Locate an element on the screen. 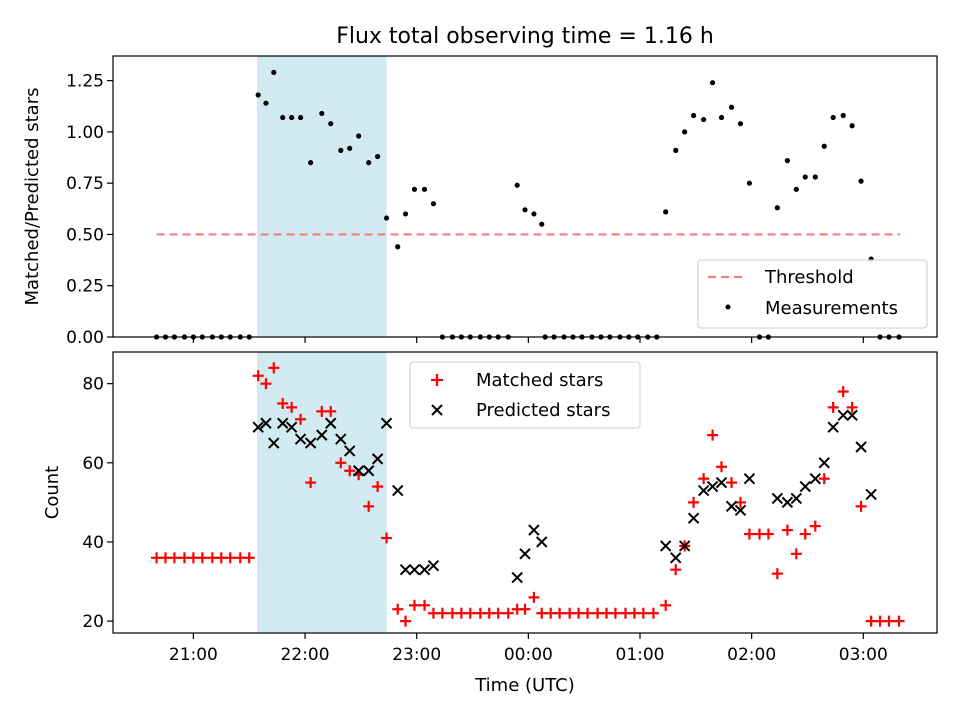  bottom-legend-box is located at coordinates (525, 395).